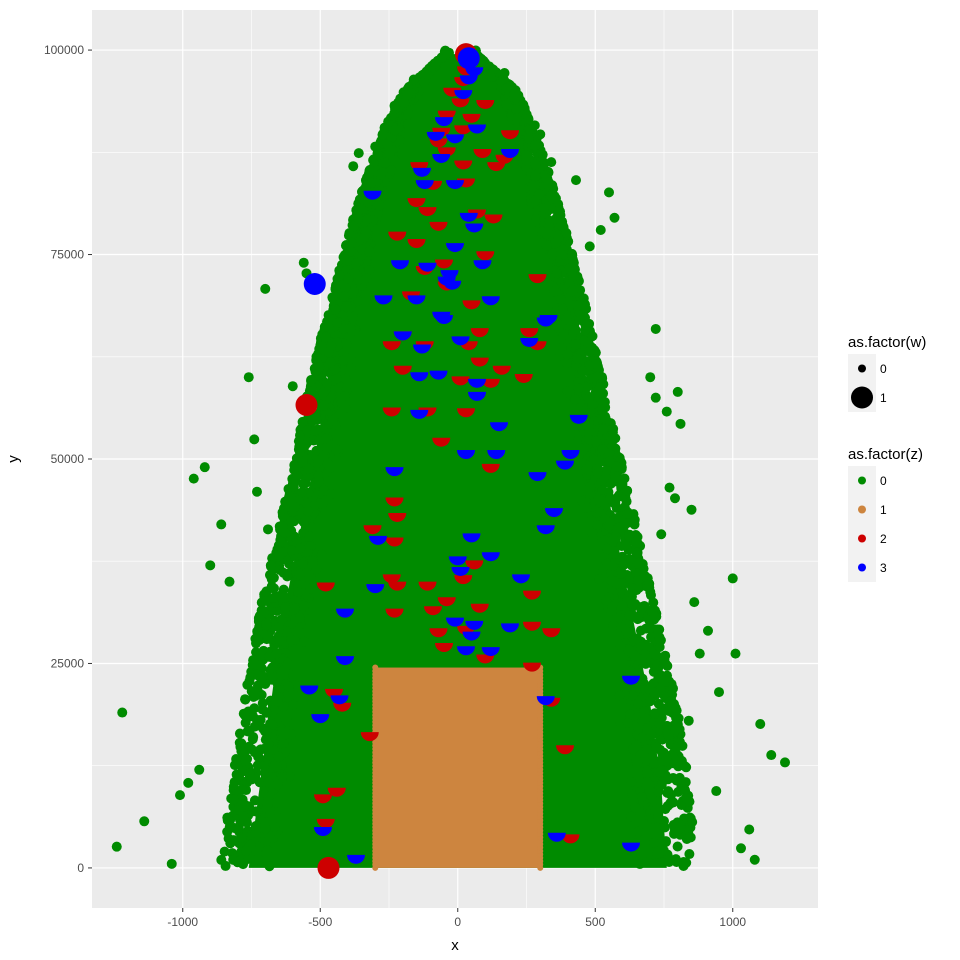 The image size is (960, 960). I want to click on x-tick-label: -500, so click(320, 922).